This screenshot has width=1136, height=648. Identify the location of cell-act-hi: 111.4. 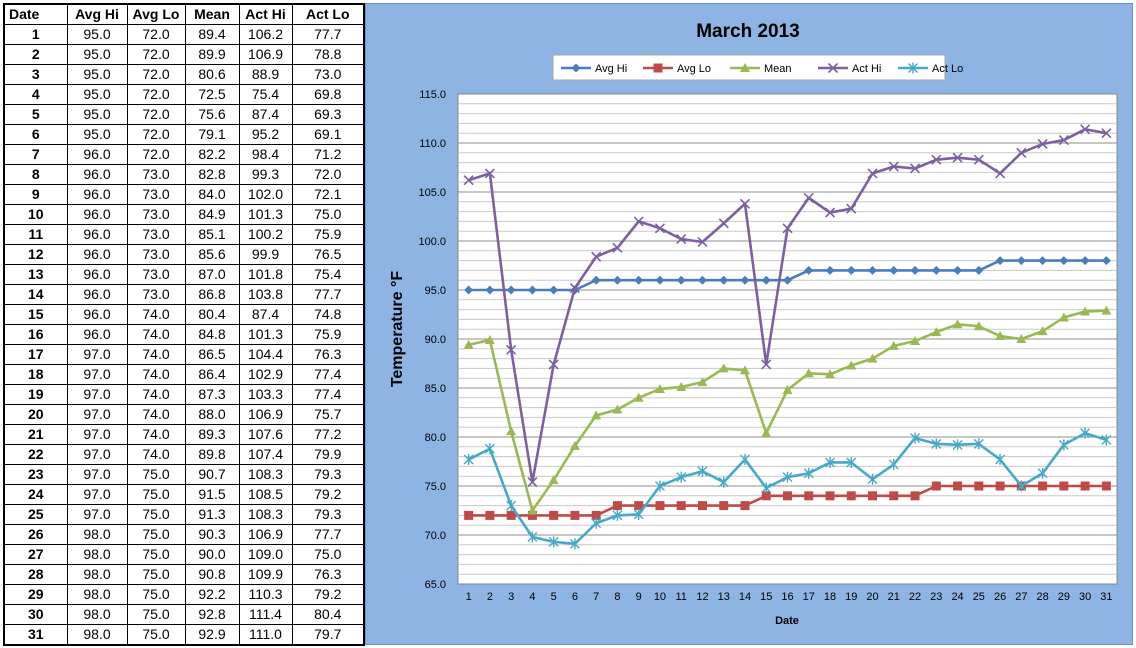
(265, 614).